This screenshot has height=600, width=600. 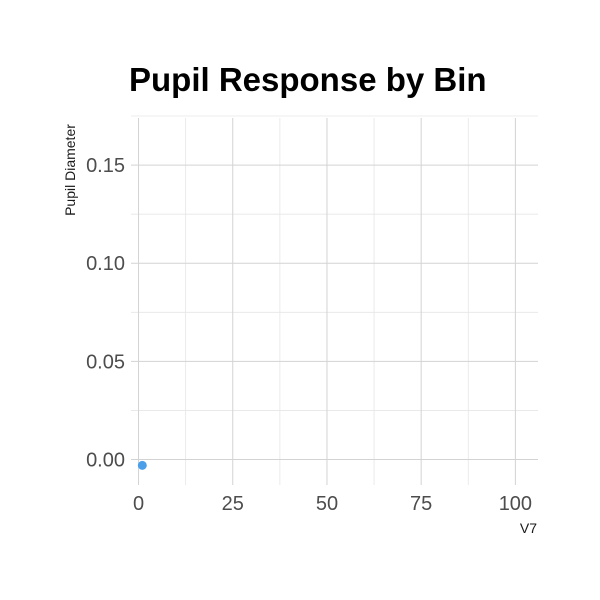 What do you see at coordinates (138, 504) in the screenshot?
I see `x-tick-label: 0` at bounding box center [138, 504].